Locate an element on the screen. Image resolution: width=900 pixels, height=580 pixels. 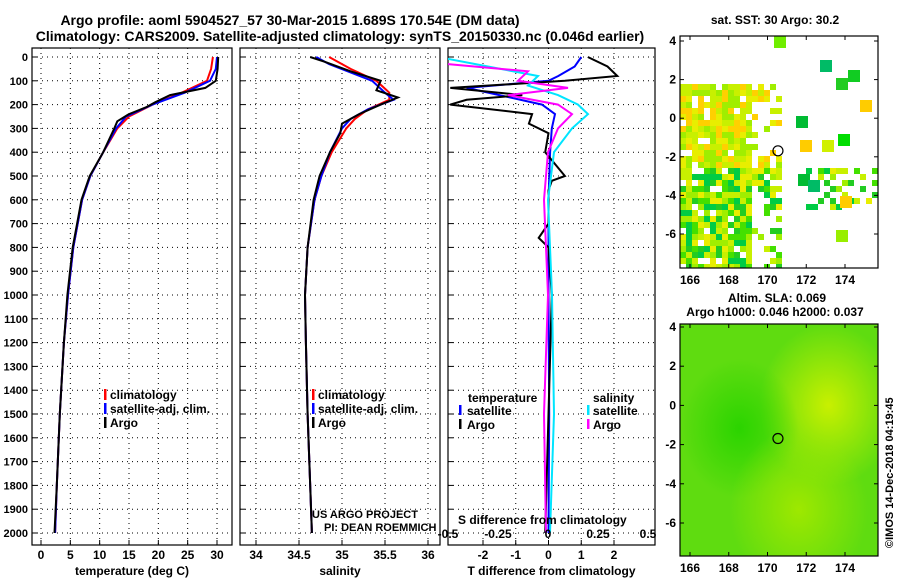
x-tick-label: 36 is located at coordinates (428, 555).